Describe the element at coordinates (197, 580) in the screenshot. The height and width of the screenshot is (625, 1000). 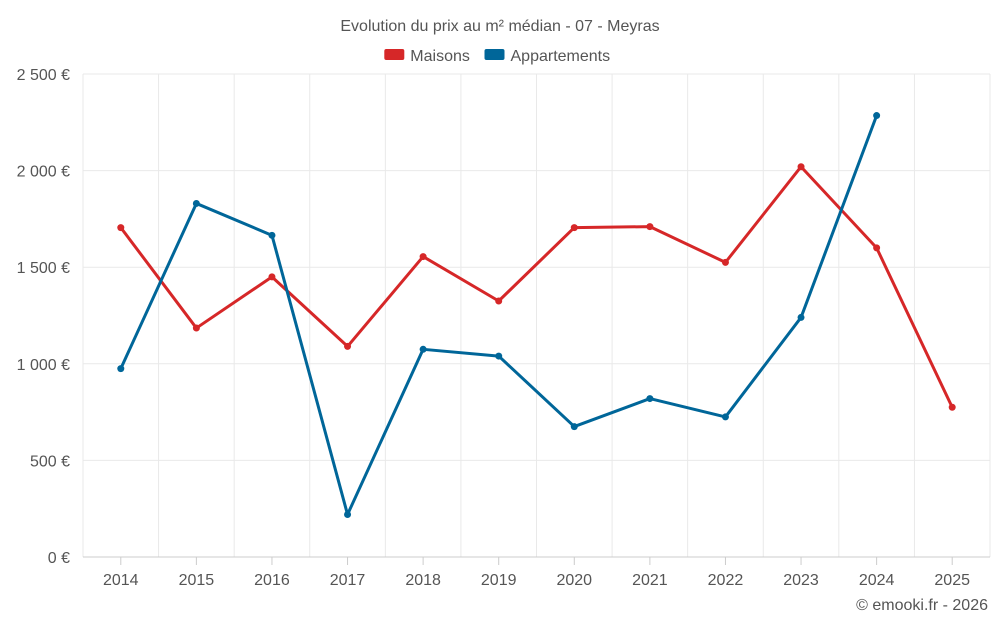
I see `x-tick-label: 2015` at that location.